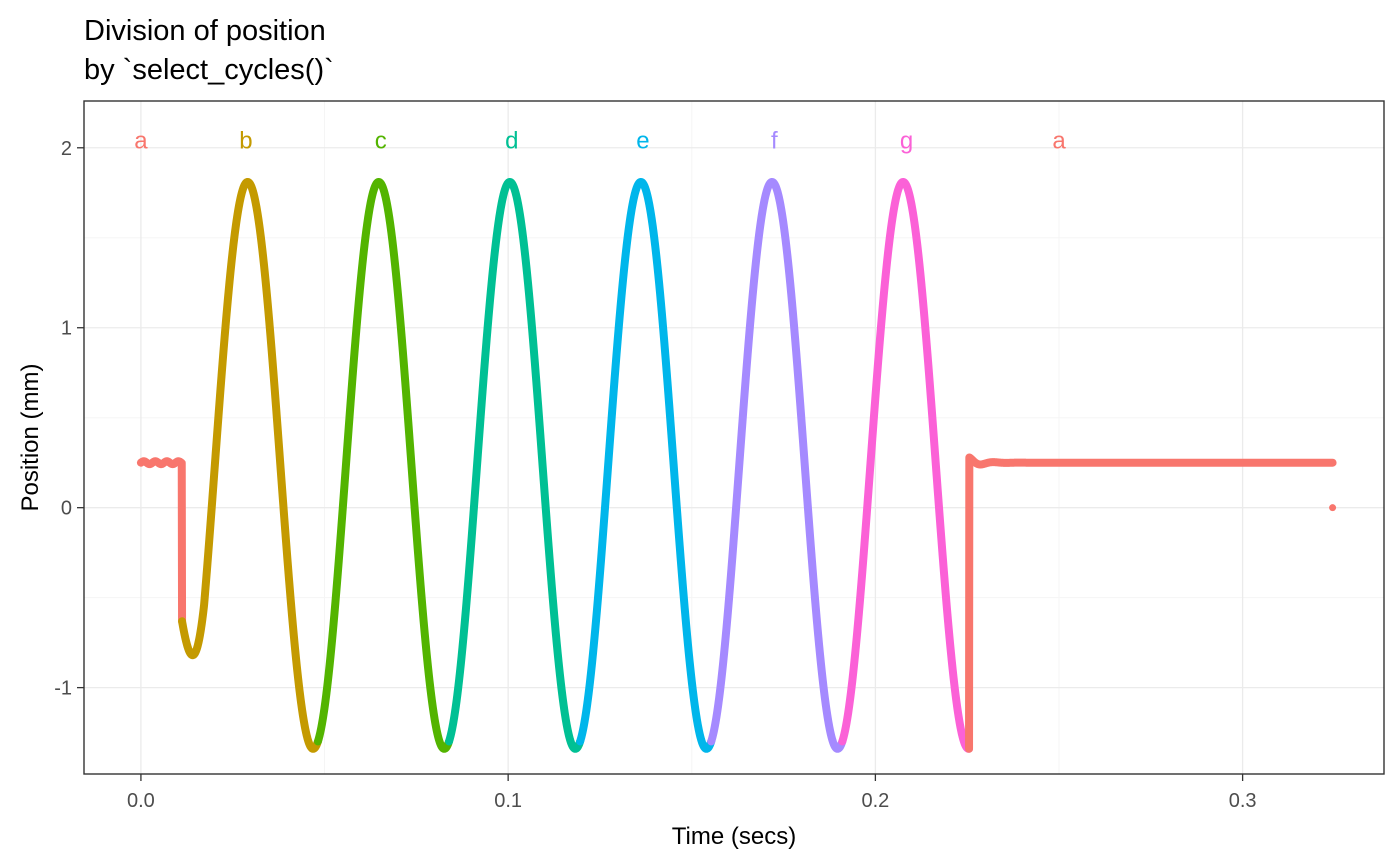 The height and width of the screenshot is (865, 1400). I want to click on x-tick-label: 0.1, so click(508, 801).